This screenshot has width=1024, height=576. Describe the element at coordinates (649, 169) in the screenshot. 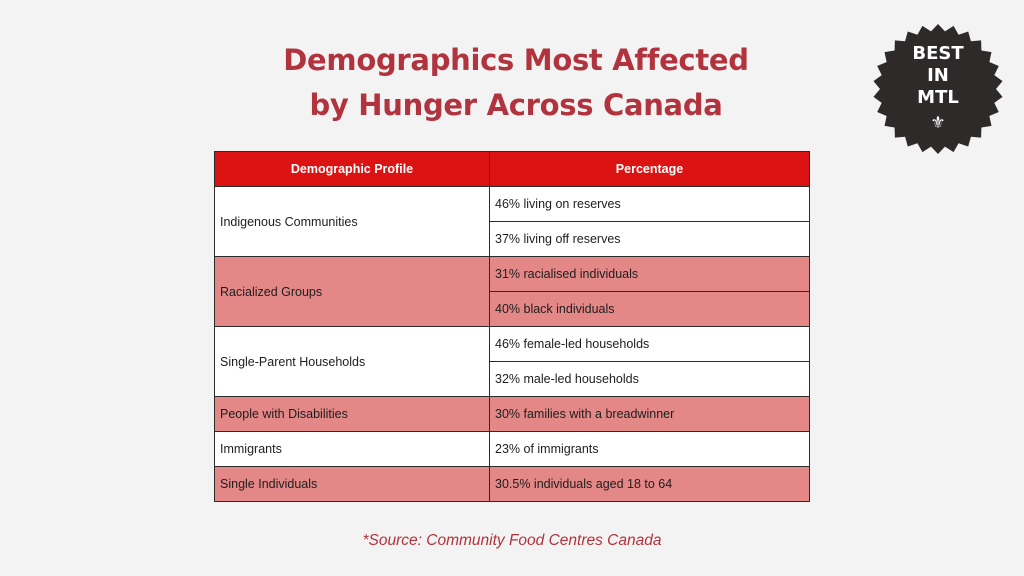

I see `header-percentage: Percentage` at that location.